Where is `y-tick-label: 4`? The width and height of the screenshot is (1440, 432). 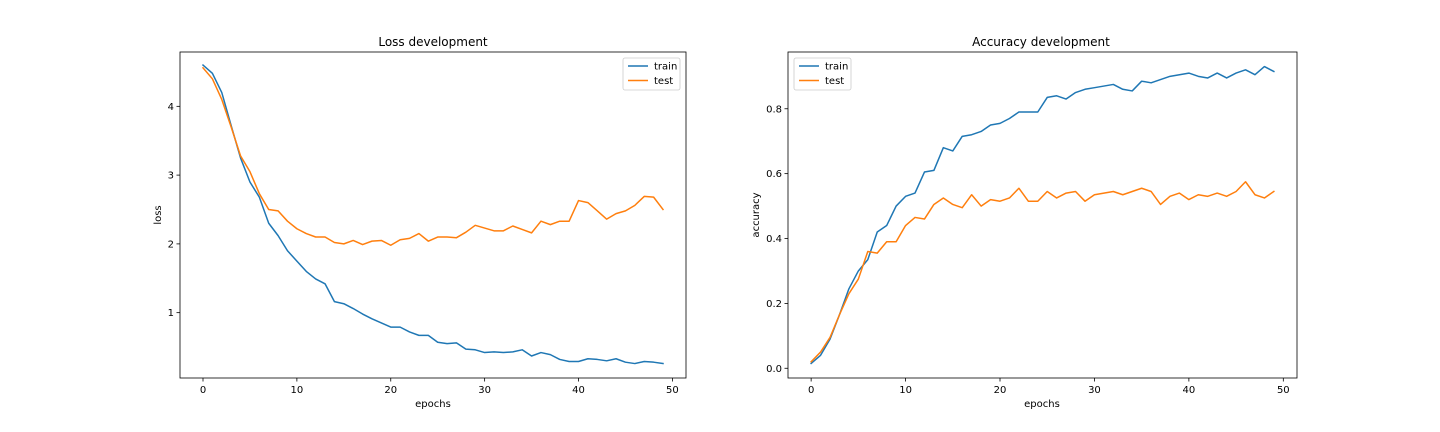 y-tick-label: 4 is located at coordinates (171, 107).